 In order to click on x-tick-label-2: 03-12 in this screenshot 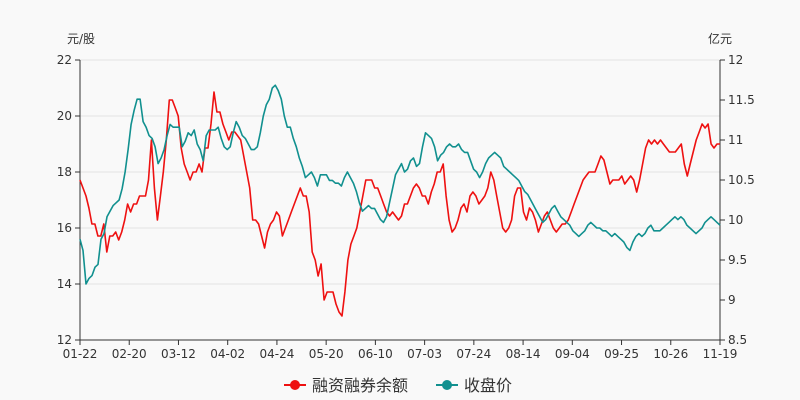, I will do `click(178, 354)`.